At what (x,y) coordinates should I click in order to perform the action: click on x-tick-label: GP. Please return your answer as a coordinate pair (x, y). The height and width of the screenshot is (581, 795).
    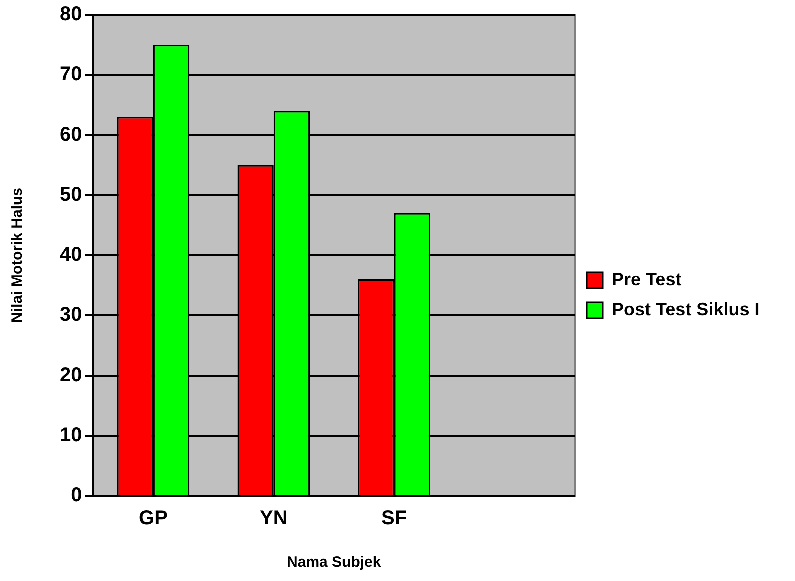
    Looking at the image, I should click on (153, 519).